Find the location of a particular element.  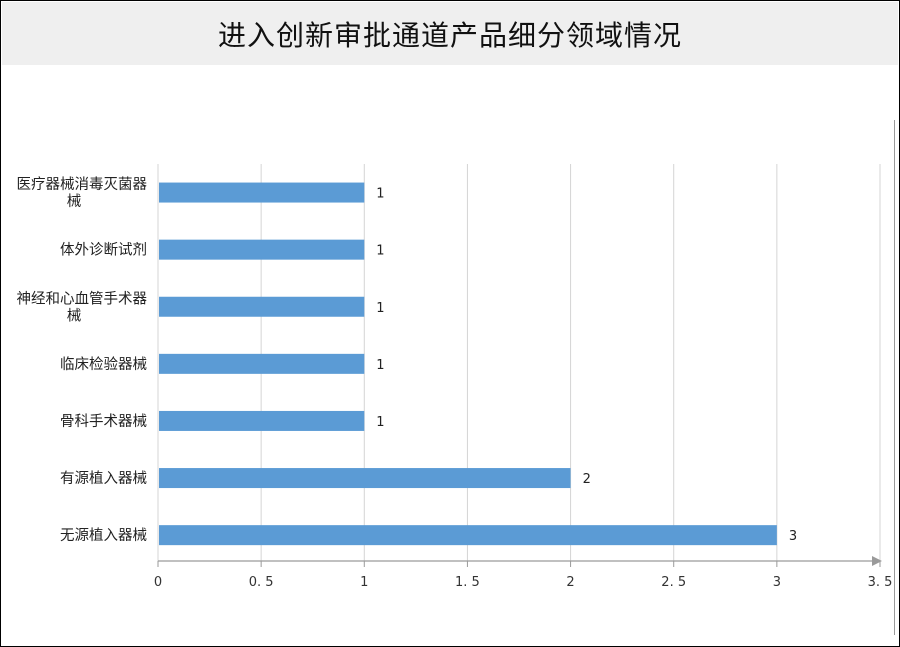

x-tick-label: 3 is located at coordinates (777, 582).